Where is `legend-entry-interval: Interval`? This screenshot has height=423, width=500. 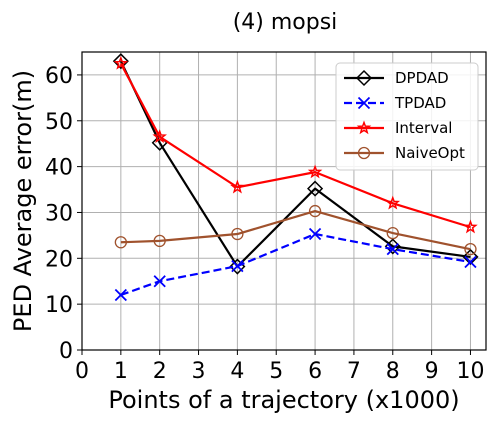 legend-entry-interval: Interval is located at coordinates (398, 128).